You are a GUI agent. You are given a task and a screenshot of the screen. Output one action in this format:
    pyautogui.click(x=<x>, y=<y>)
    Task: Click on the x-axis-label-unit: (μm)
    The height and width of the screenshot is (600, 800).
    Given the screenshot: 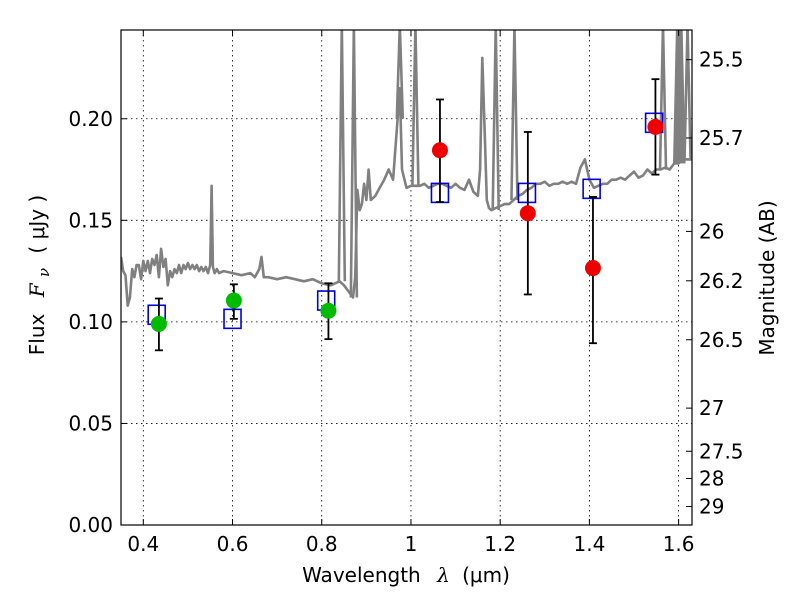 What is the action you would take?
    pyautogui.click(x=486, y=575)
    